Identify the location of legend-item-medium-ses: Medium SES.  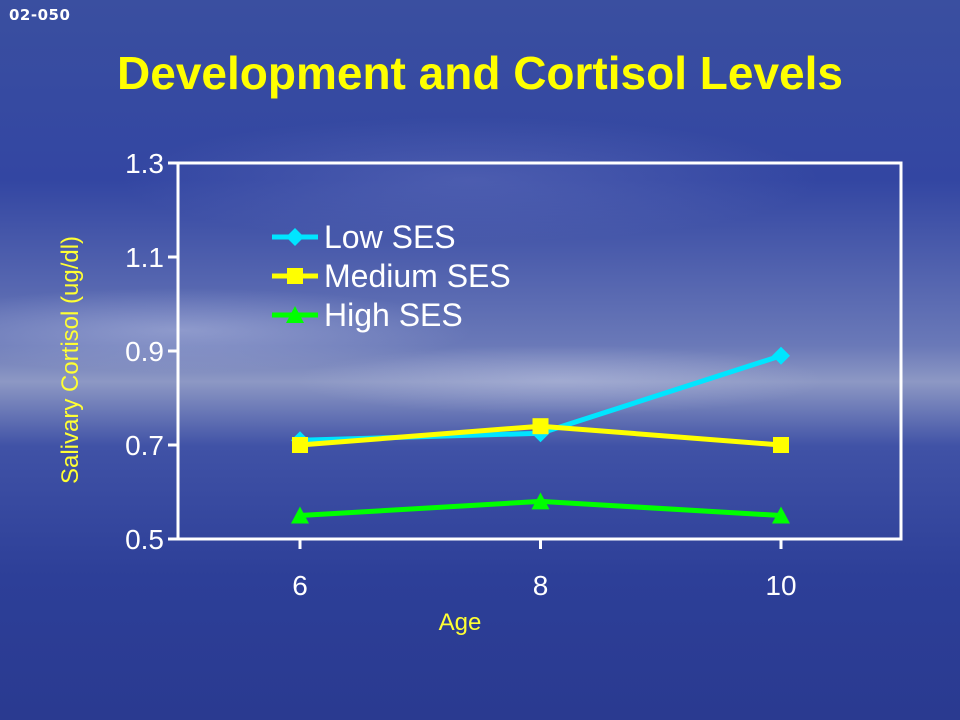
(391, 276).